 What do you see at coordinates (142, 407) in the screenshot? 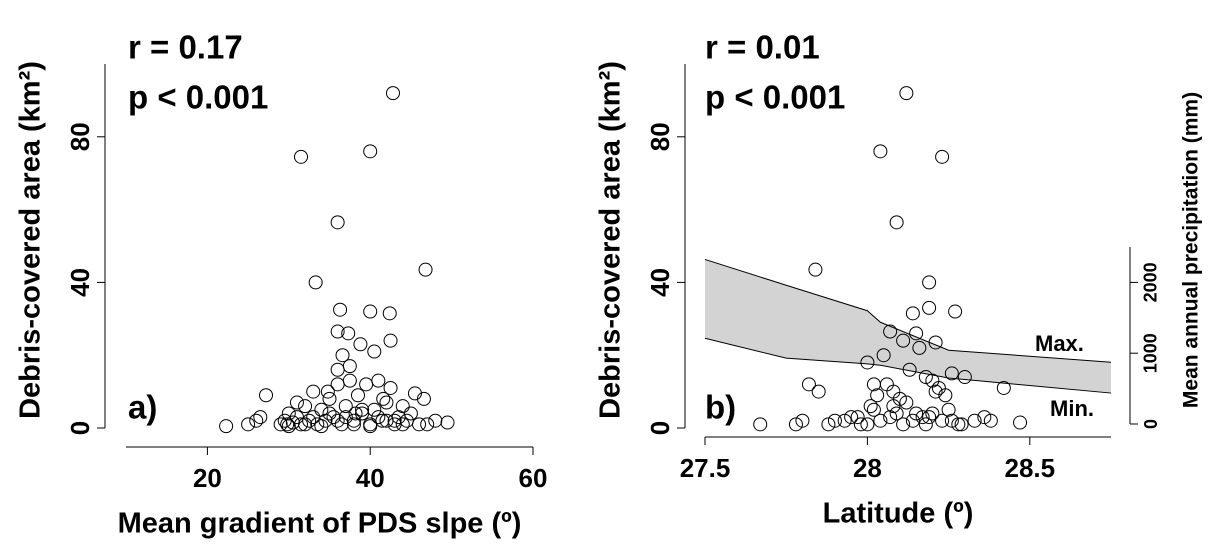
I see `annotation: a)` at bounding box center [142, 407].